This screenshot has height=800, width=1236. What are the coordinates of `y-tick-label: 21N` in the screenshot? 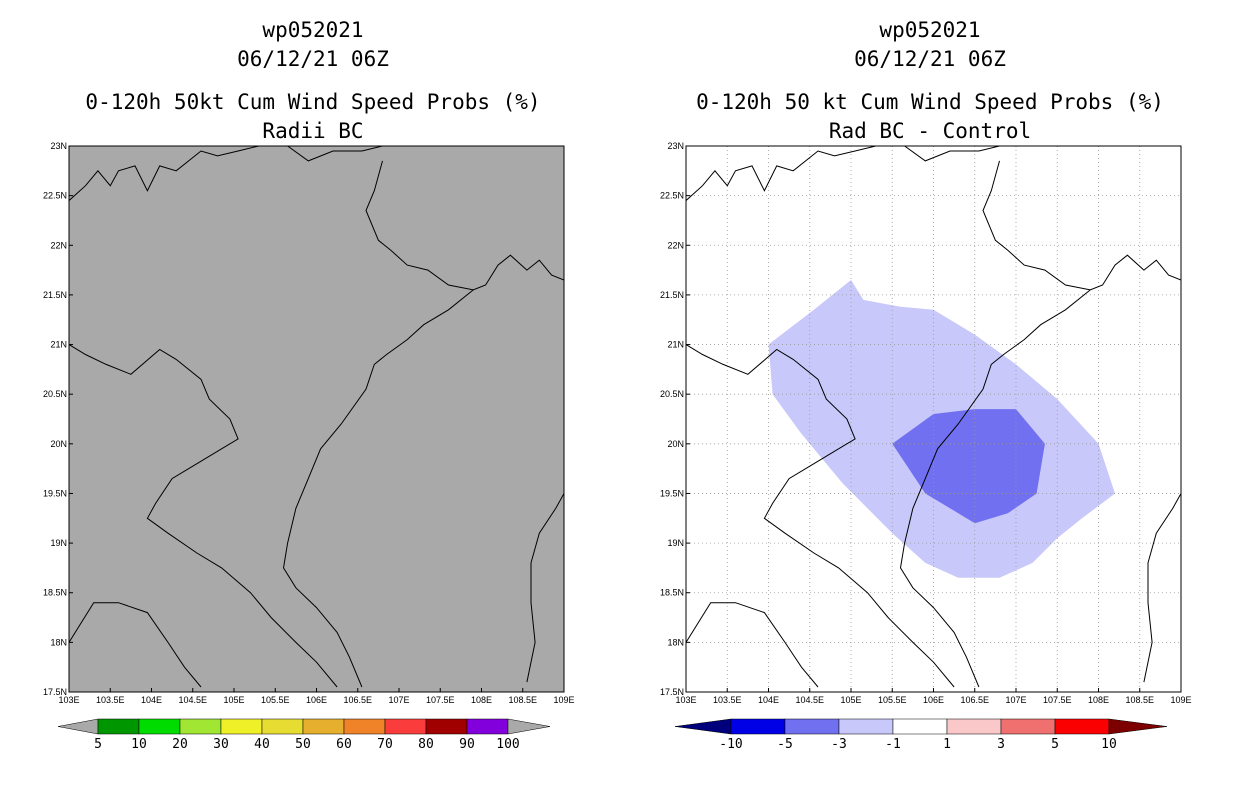 It's located at (675, 345).